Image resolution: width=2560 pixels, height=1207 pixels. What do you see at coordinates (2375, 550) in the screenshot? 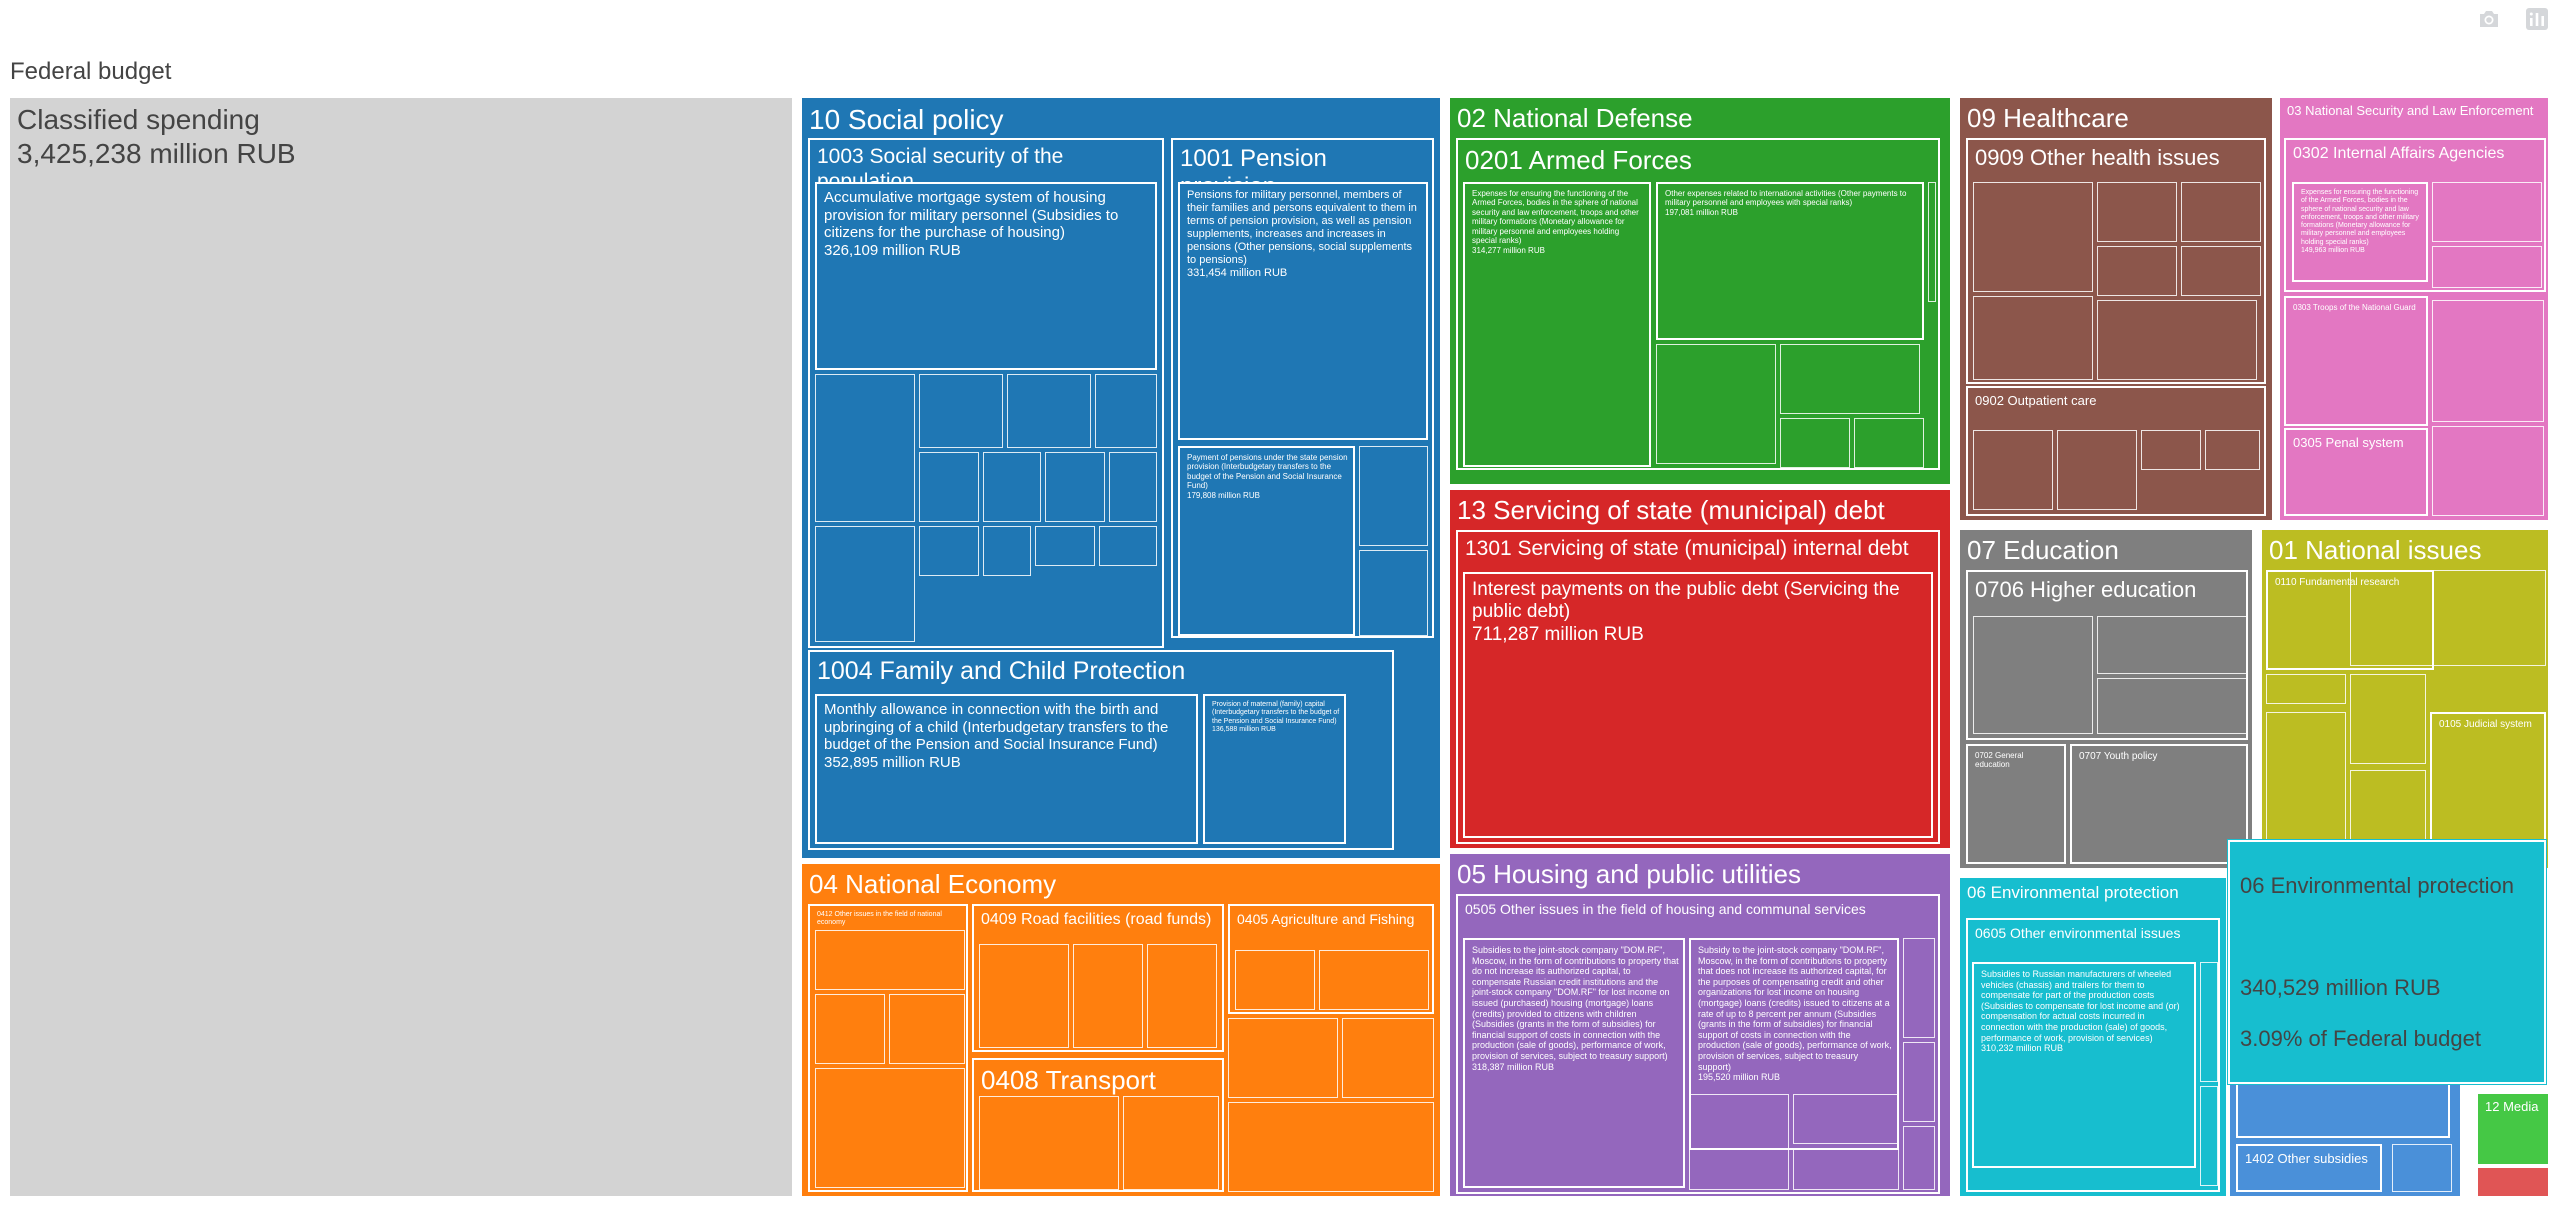
I see `treemap-label-s01: 01 National issues` at bounding box center [2375, 550].